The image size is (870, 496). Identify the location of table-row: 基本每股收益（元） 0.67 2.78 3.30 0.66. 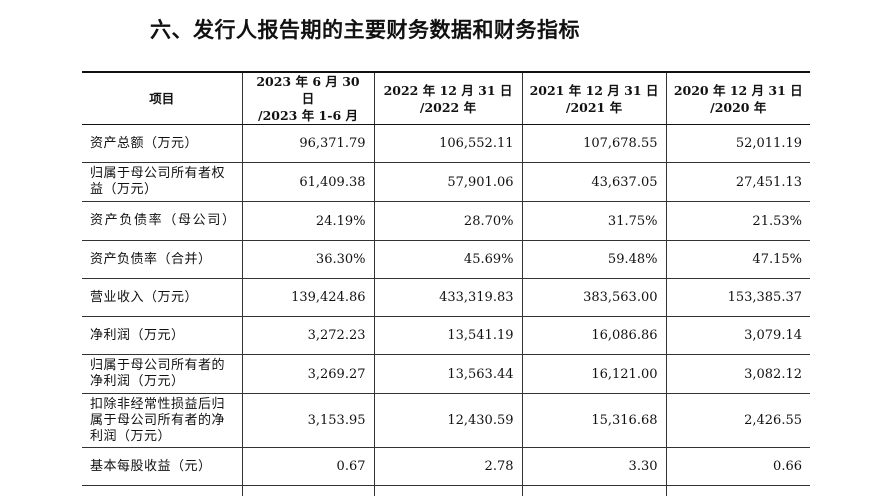
(446, 466).